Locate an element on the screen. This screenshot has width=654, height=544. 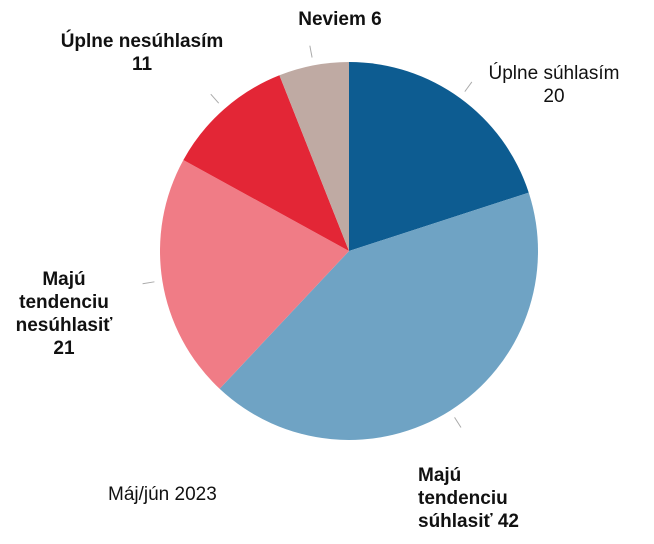
slice-label: Majú tendenciu nesúhlasiť 21 is located at coordinates (64, 314).